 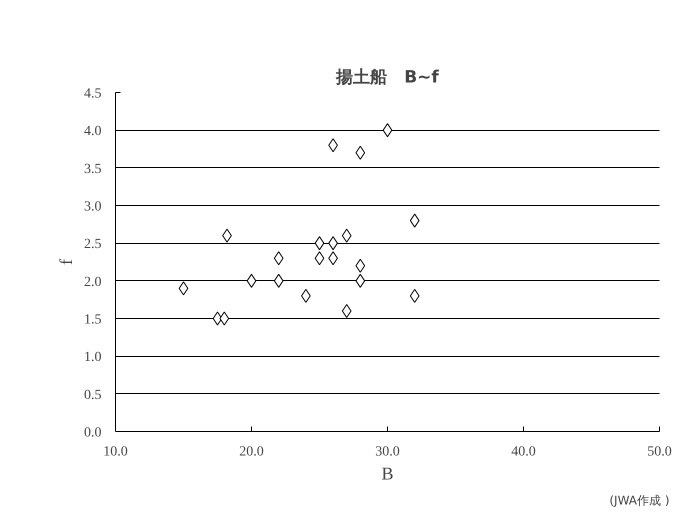 What do you see at coordinates (93, 282) in the screenshot?
I see `y-tick-label: 2.0` at bounding box center [93, 282].